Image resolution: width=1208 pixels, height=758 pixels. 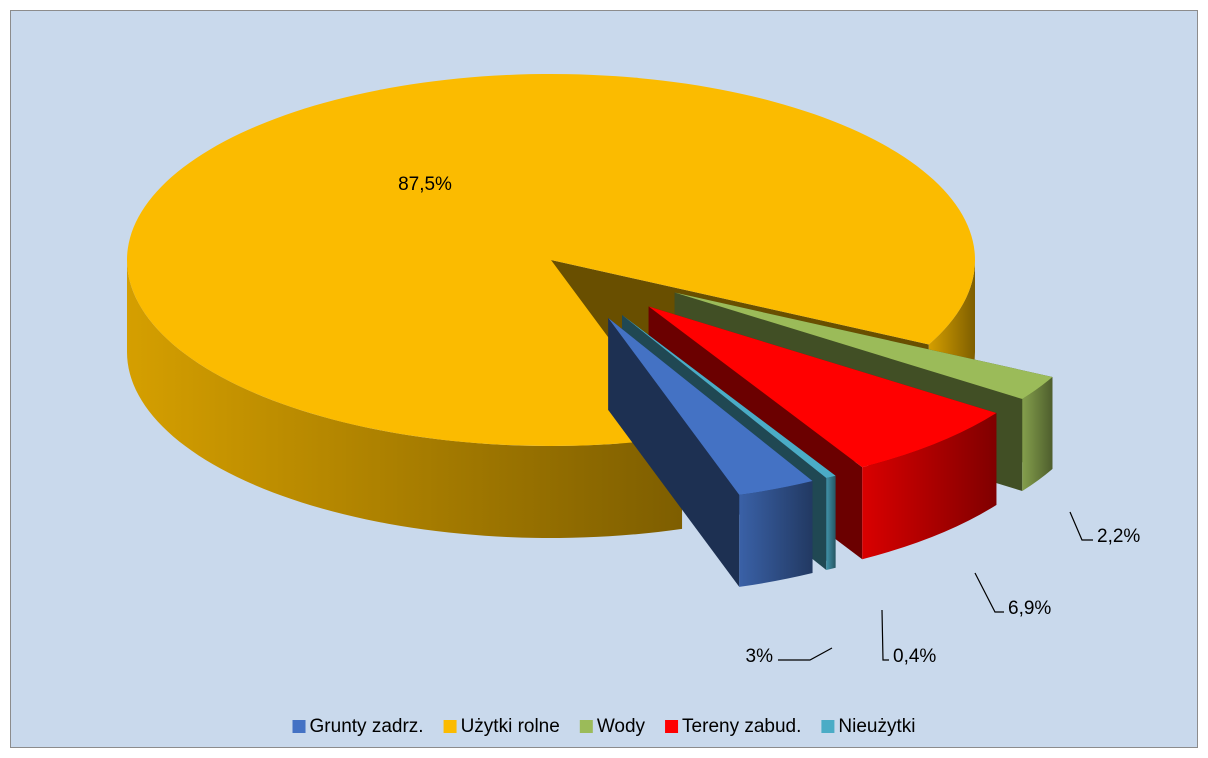 I want to click on data-label: 0,4%, so click(x=914, y=656).